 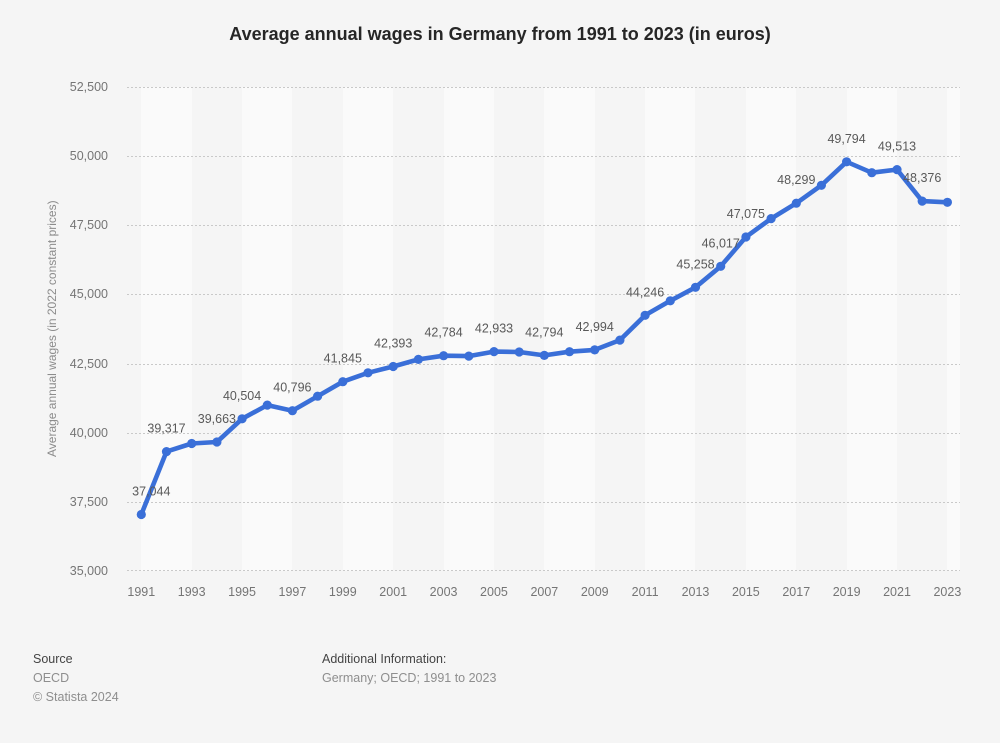 What do you see at coordinates (166, 429) in the screenshot?
I see `data-point-label: 39,317` at bounding box center [166, 429].